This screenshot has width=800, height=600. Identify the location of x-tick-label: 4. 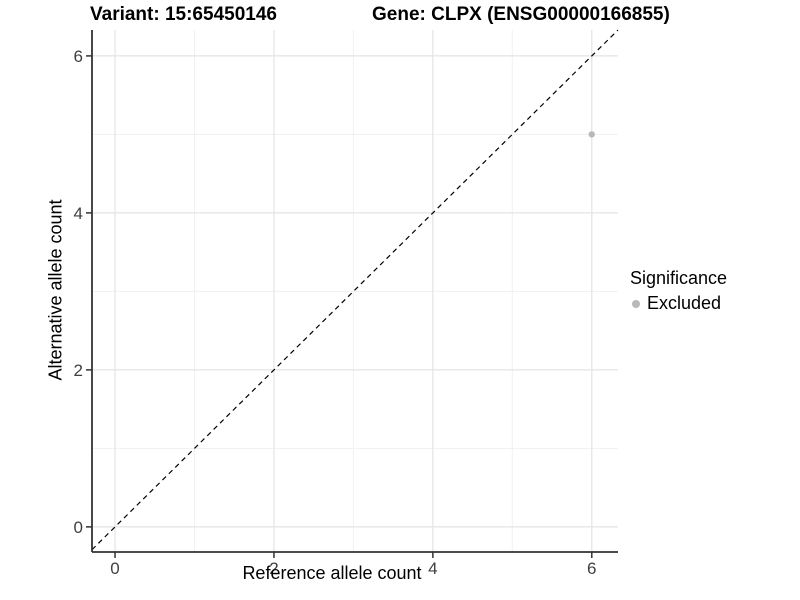
(432, 568).